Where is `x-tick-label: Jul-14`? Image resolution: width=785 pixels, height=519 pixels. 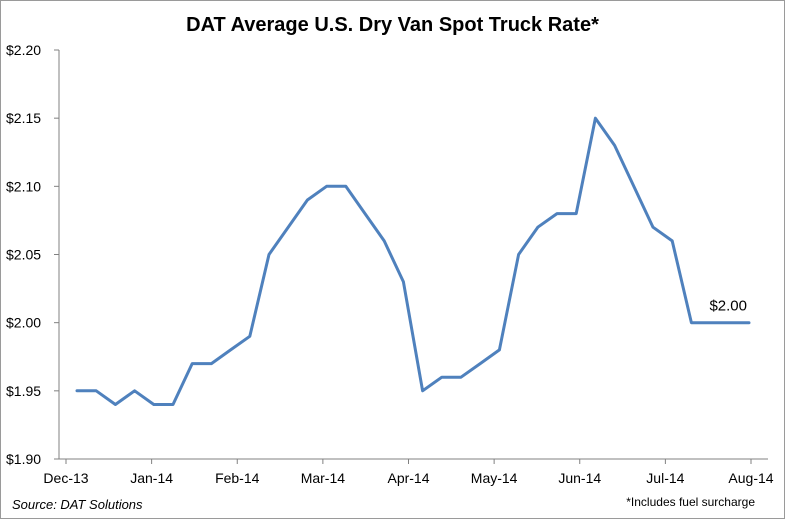
x-tick-label: Jul-14 is located at coordinates (665, 478).